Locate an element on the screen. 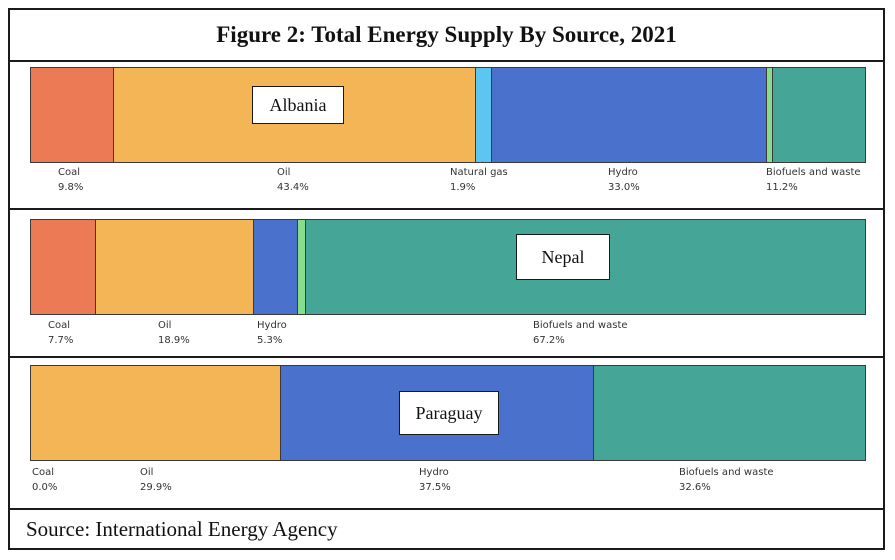 The image size is (895, 560). segment-name: Natural gas is located at coordinates (479, 172).